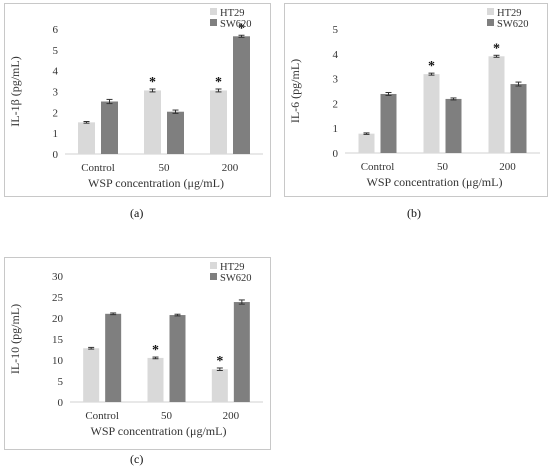  I want to click on y-tick-label: 30, so click(58, 277).